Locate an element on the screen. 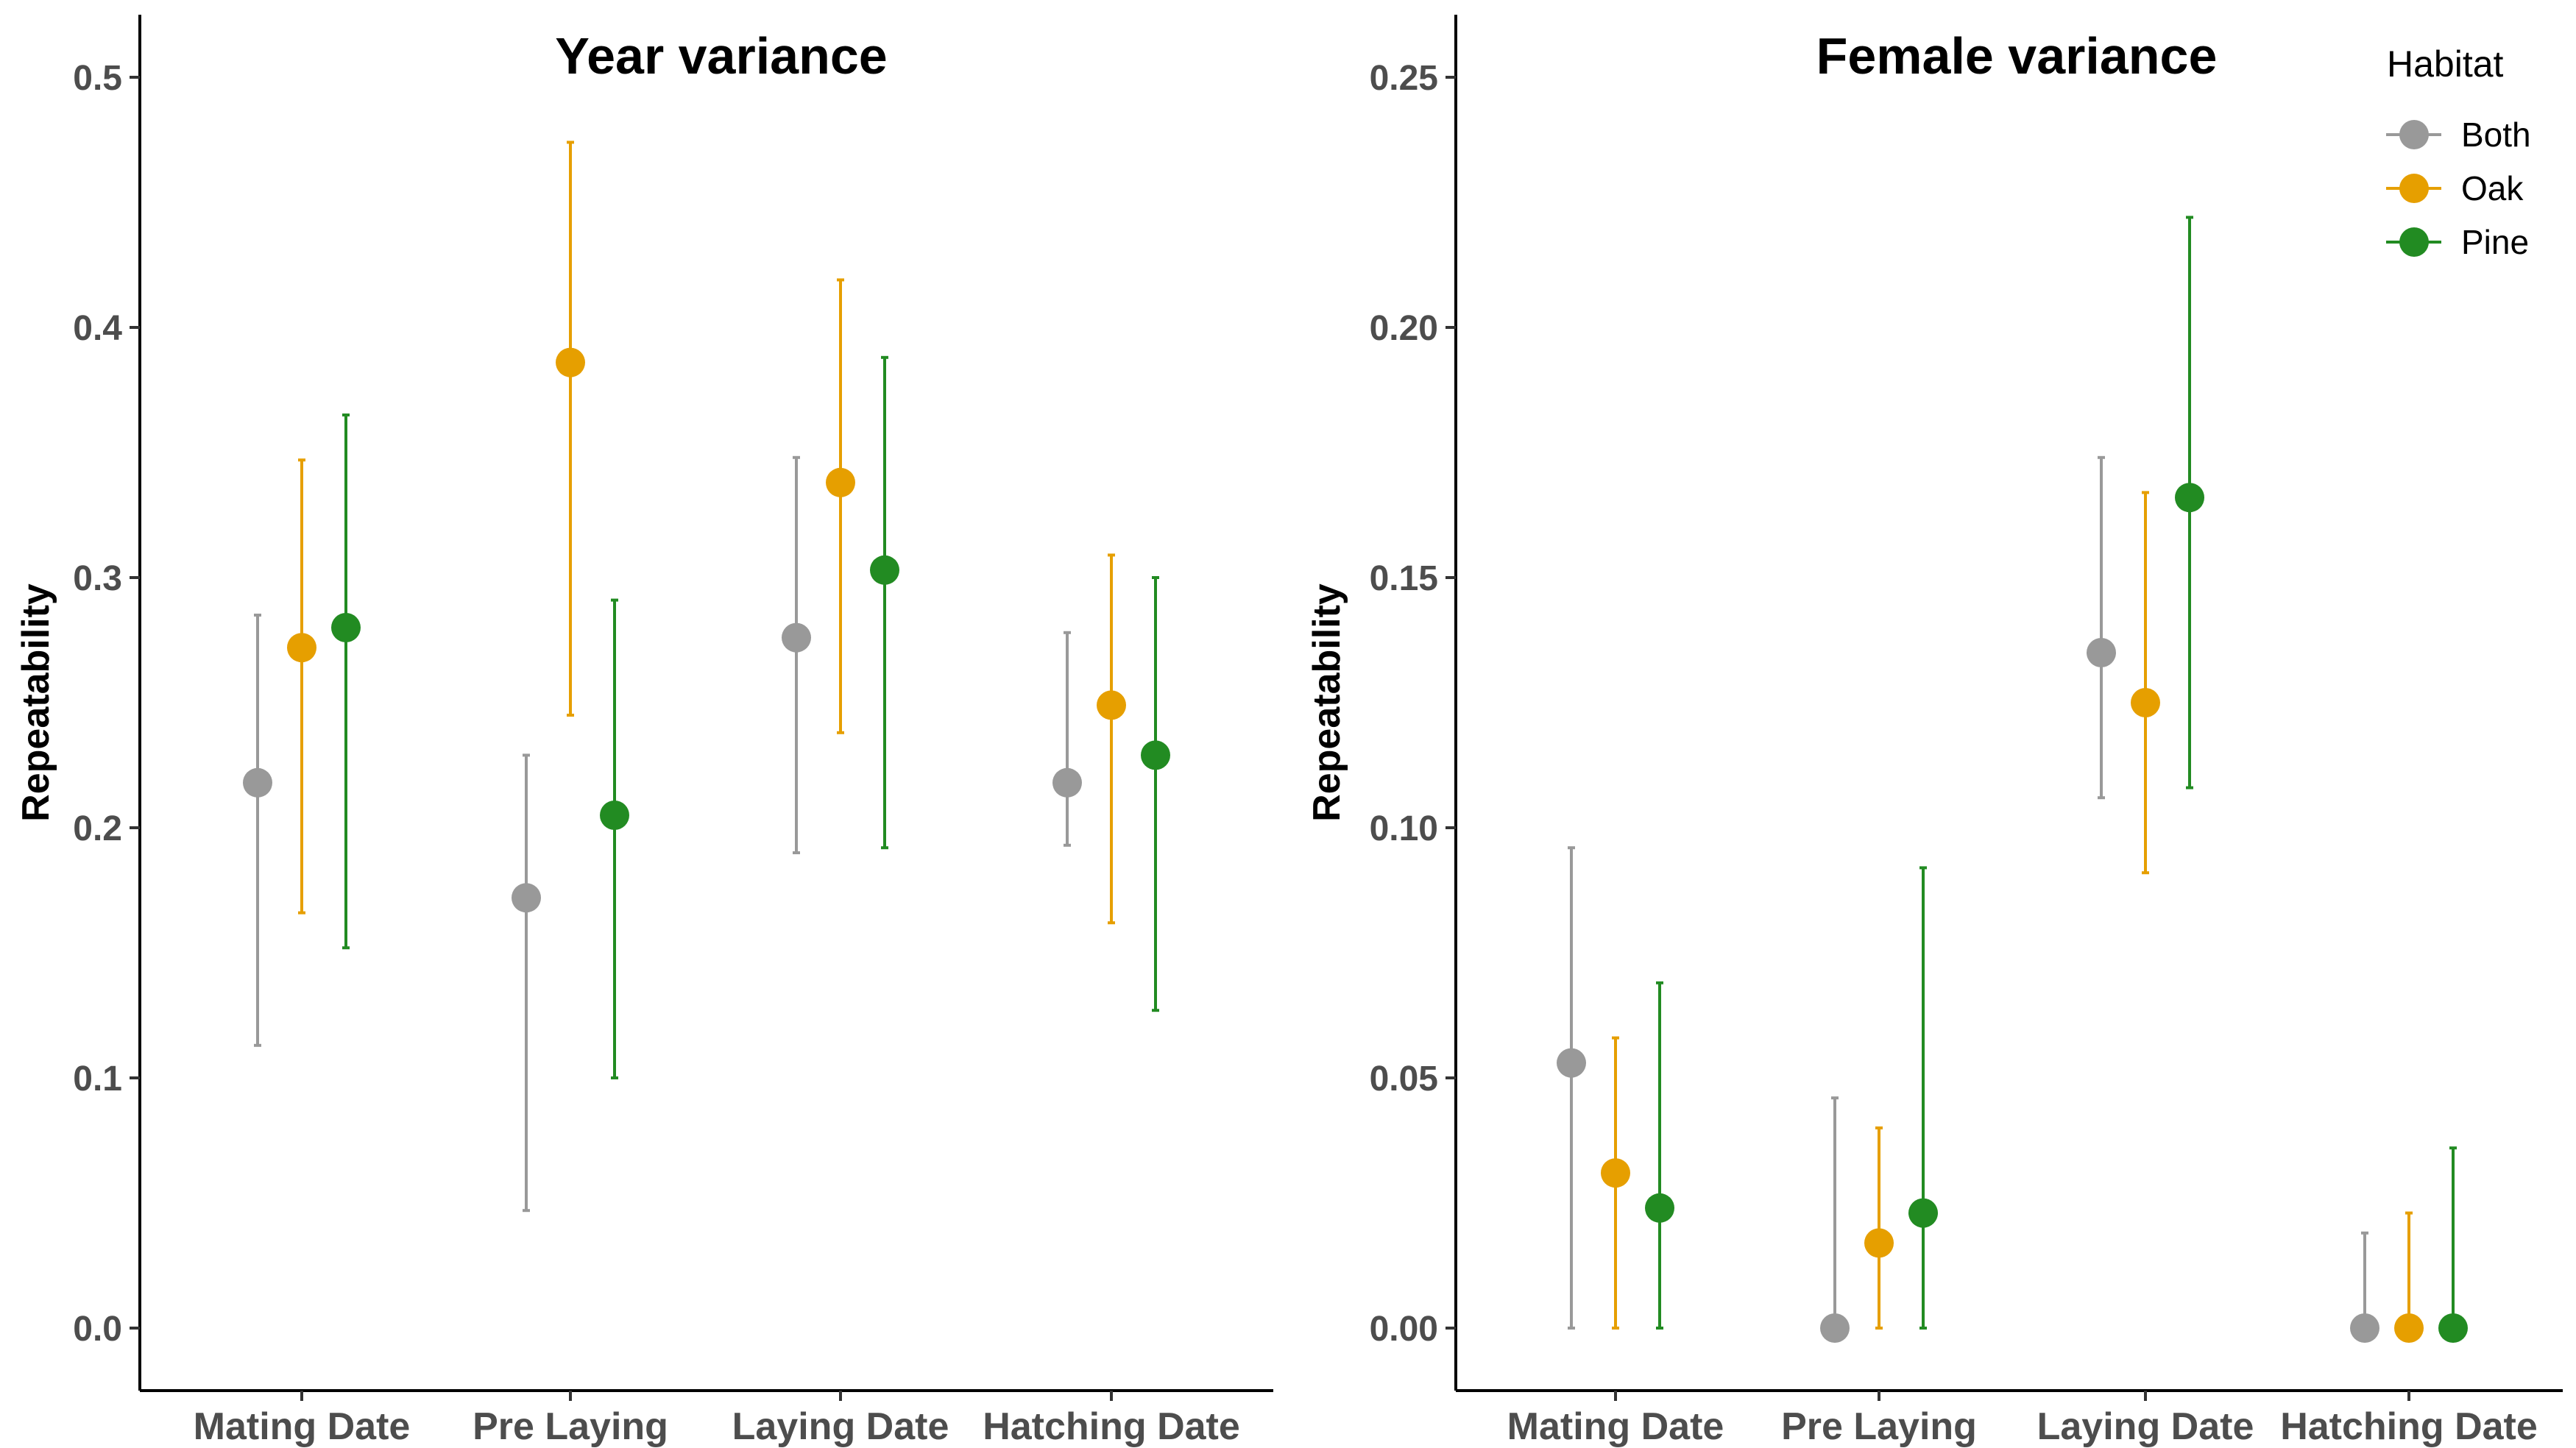 The height and width of the screenshot is (1448, 2576). legend-item-oak: Oak is located at coordinates (2455, 188).